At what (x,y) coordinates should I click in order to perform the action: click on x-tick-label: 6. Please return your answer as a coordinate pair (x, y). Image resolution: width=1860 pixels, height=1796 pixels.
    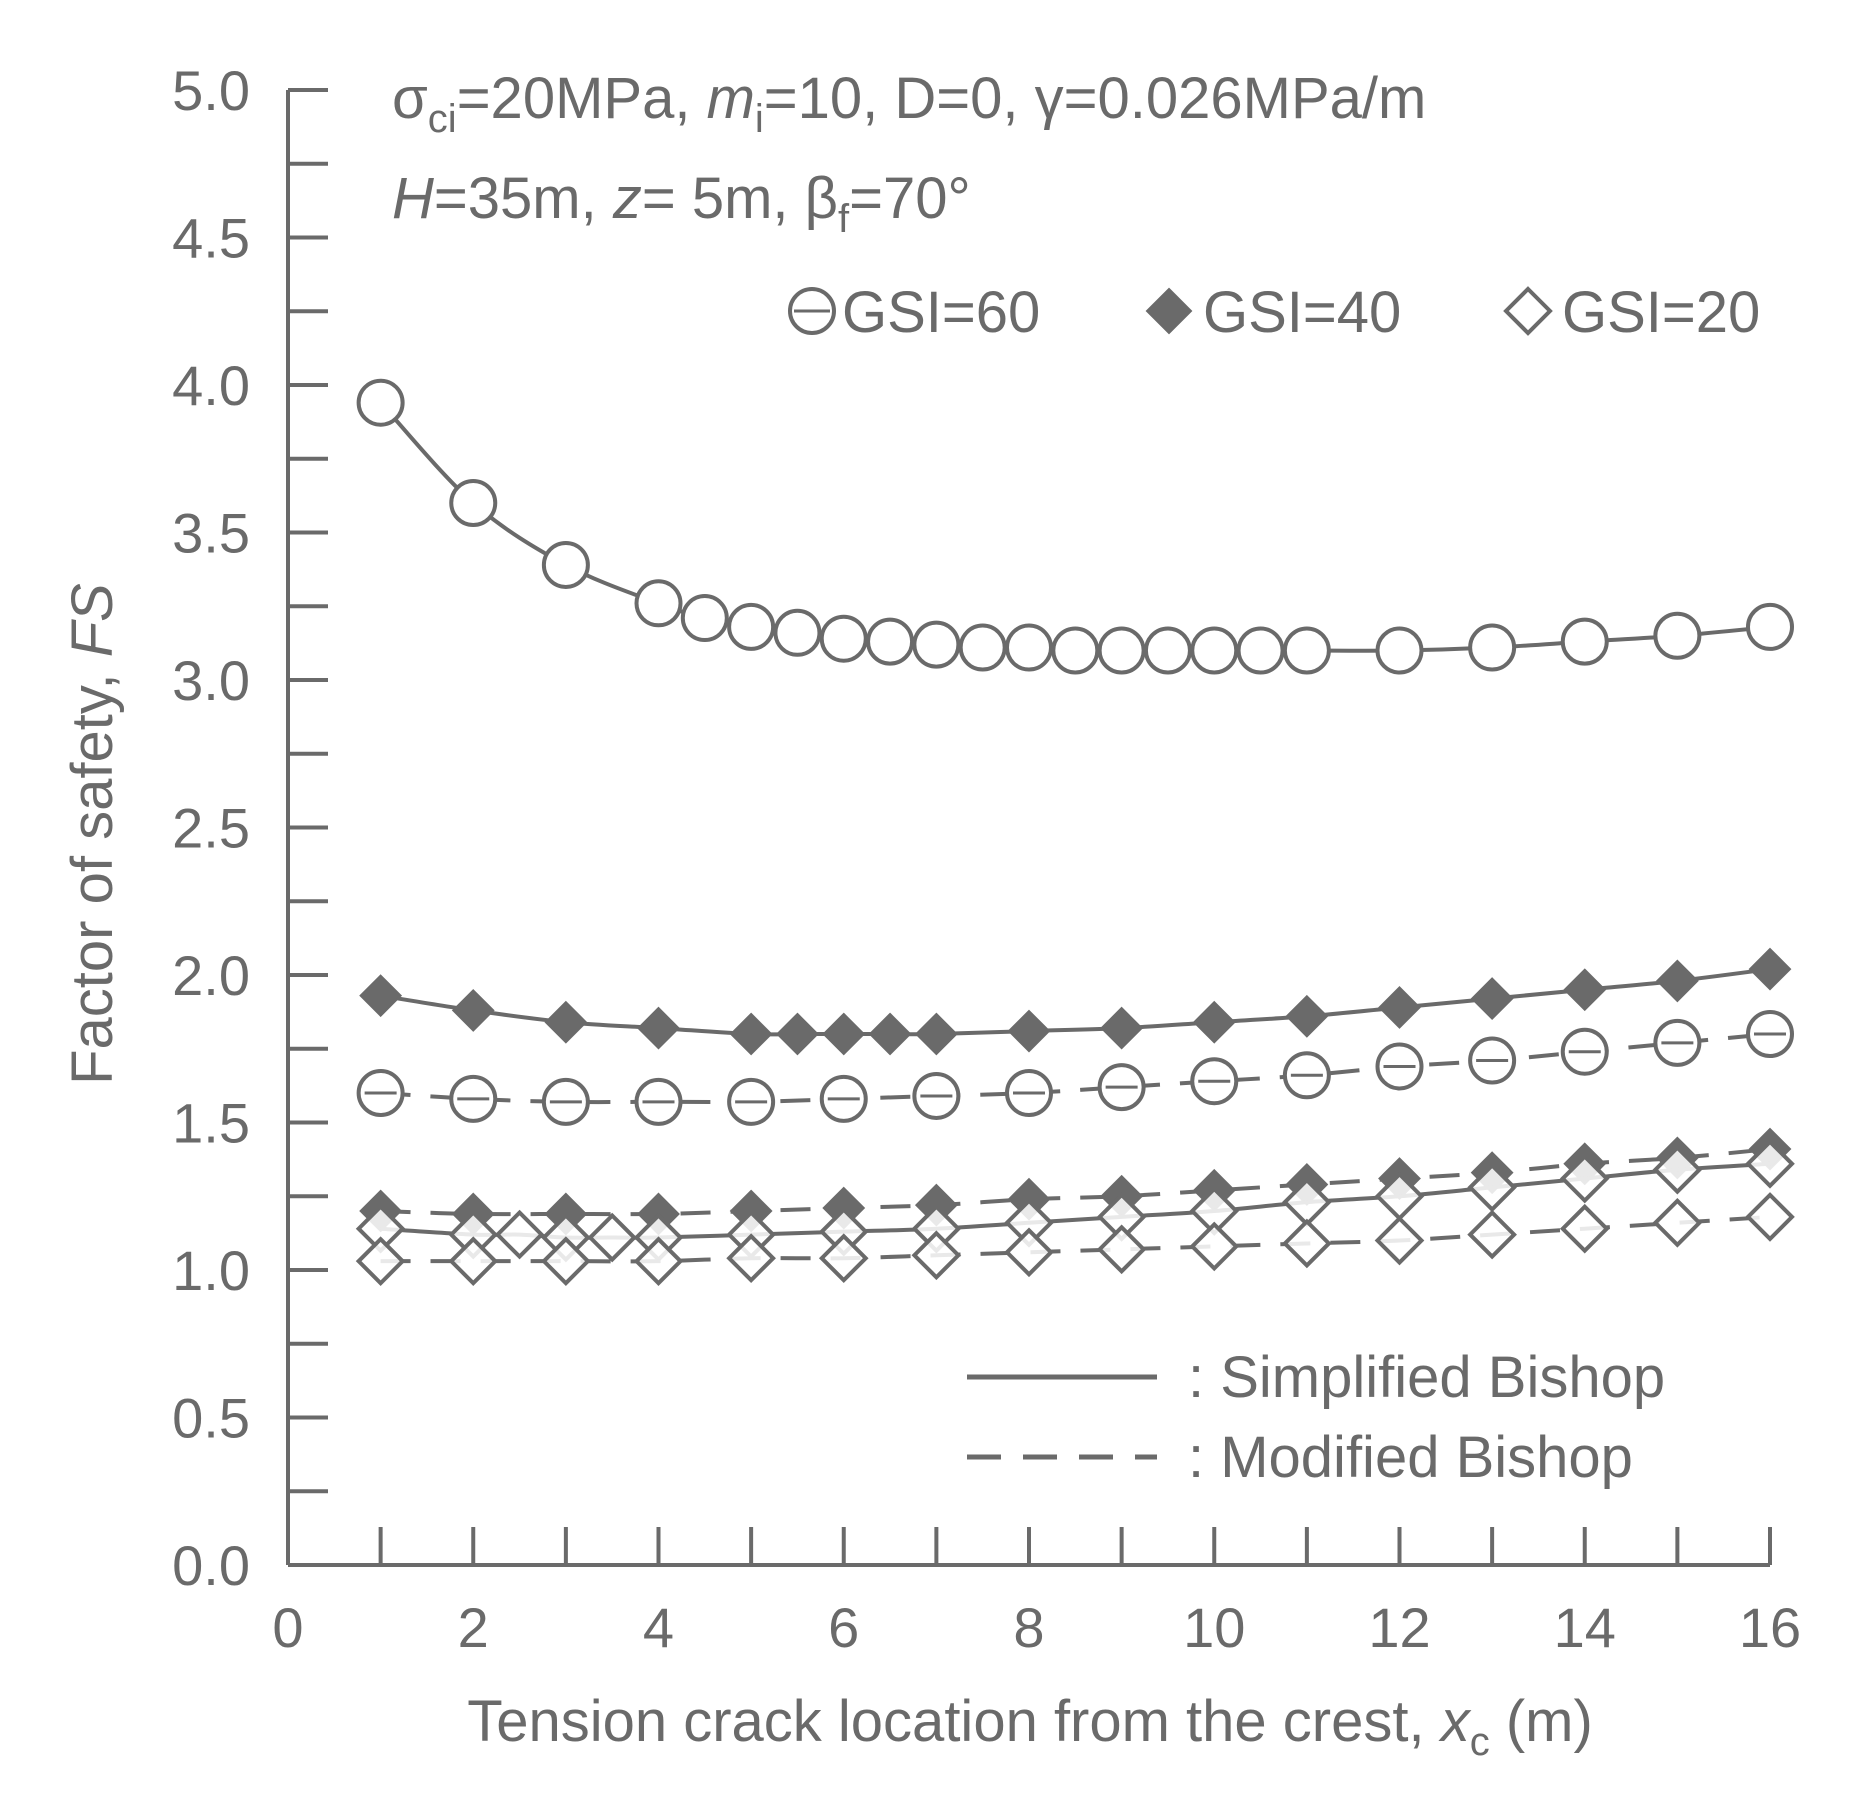
    Looking at the image, I should click on (843, 1627).